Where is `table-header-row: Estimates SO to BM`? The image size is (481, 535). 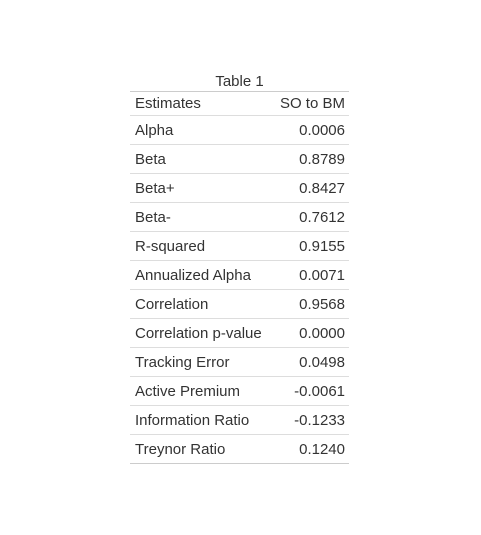 table-header-row: Estimates SO to BM is located at coordinates (239, 103).